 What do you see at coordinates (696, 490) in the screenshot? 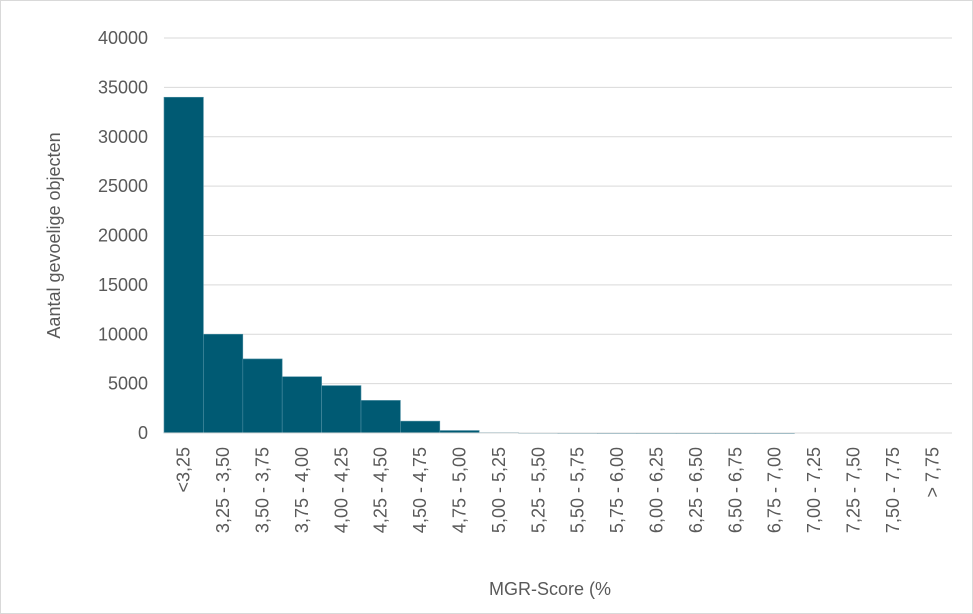
I see `x-tick-label: 6,25 - 6,50` at bounding box center [696, 490].